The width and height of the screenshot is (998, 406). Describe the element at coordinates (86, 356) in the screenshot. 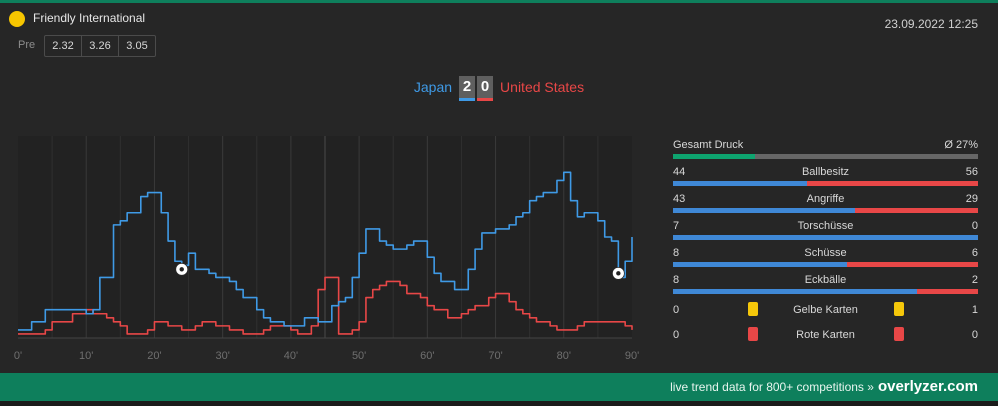

I see `x-tick-label: 10'` at that location.